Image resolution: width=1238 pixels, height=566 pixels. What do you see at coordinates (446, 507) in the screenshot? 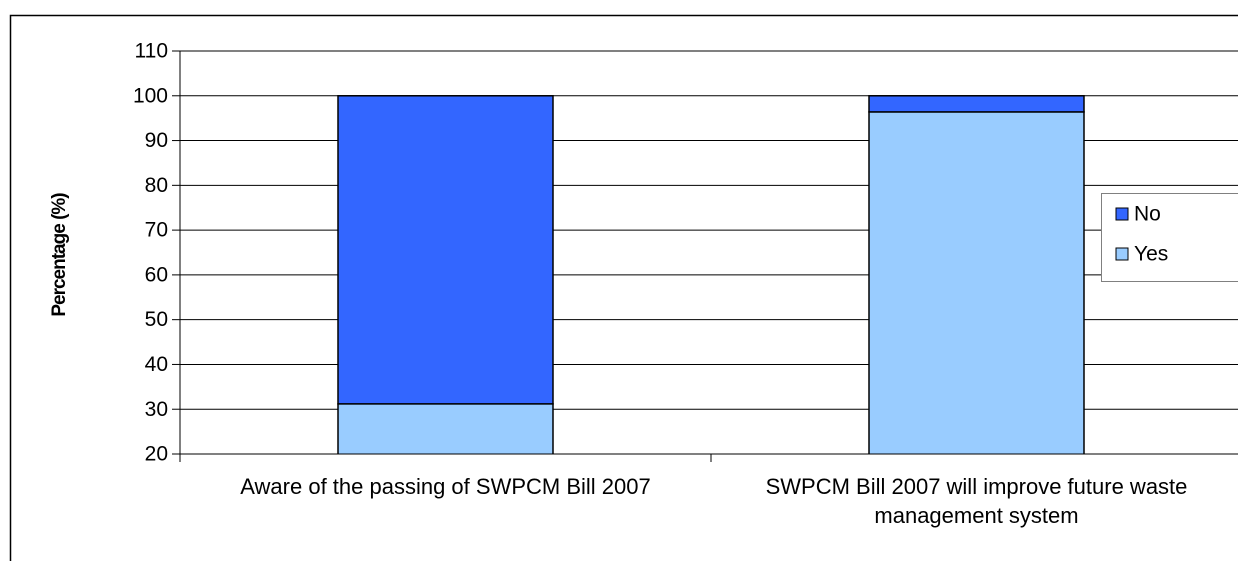
I see `x-label-box: Aware of the passing of SWPCM Bill 2007` at bounding box center [446, 507].